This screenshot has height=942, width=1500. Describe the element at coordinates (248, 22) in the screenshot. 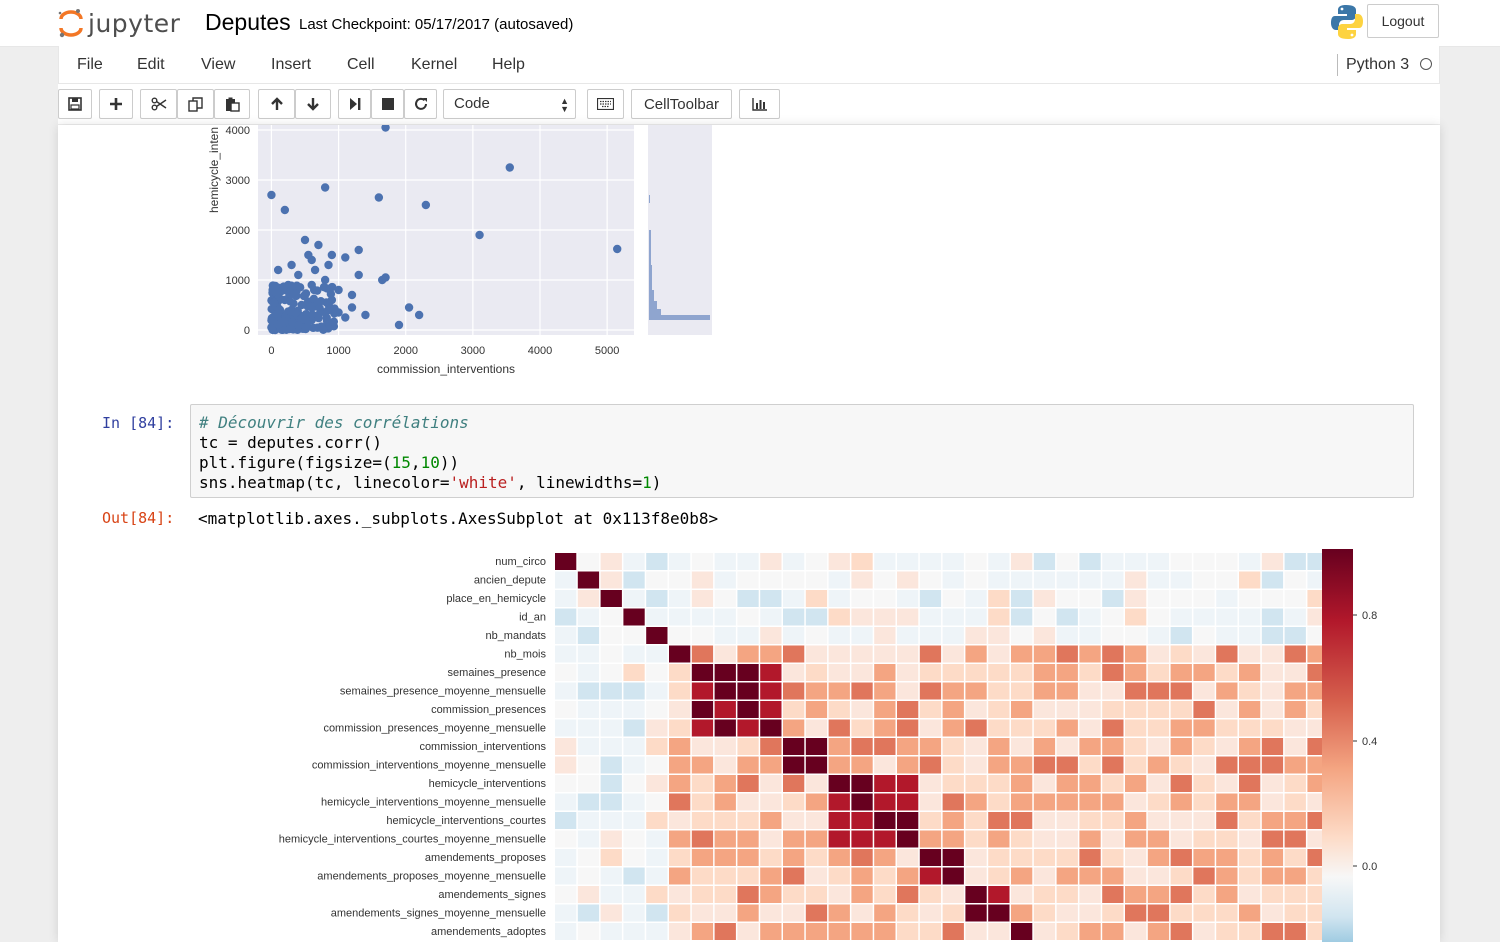

I see `notebook-title: Deputes` at that location.